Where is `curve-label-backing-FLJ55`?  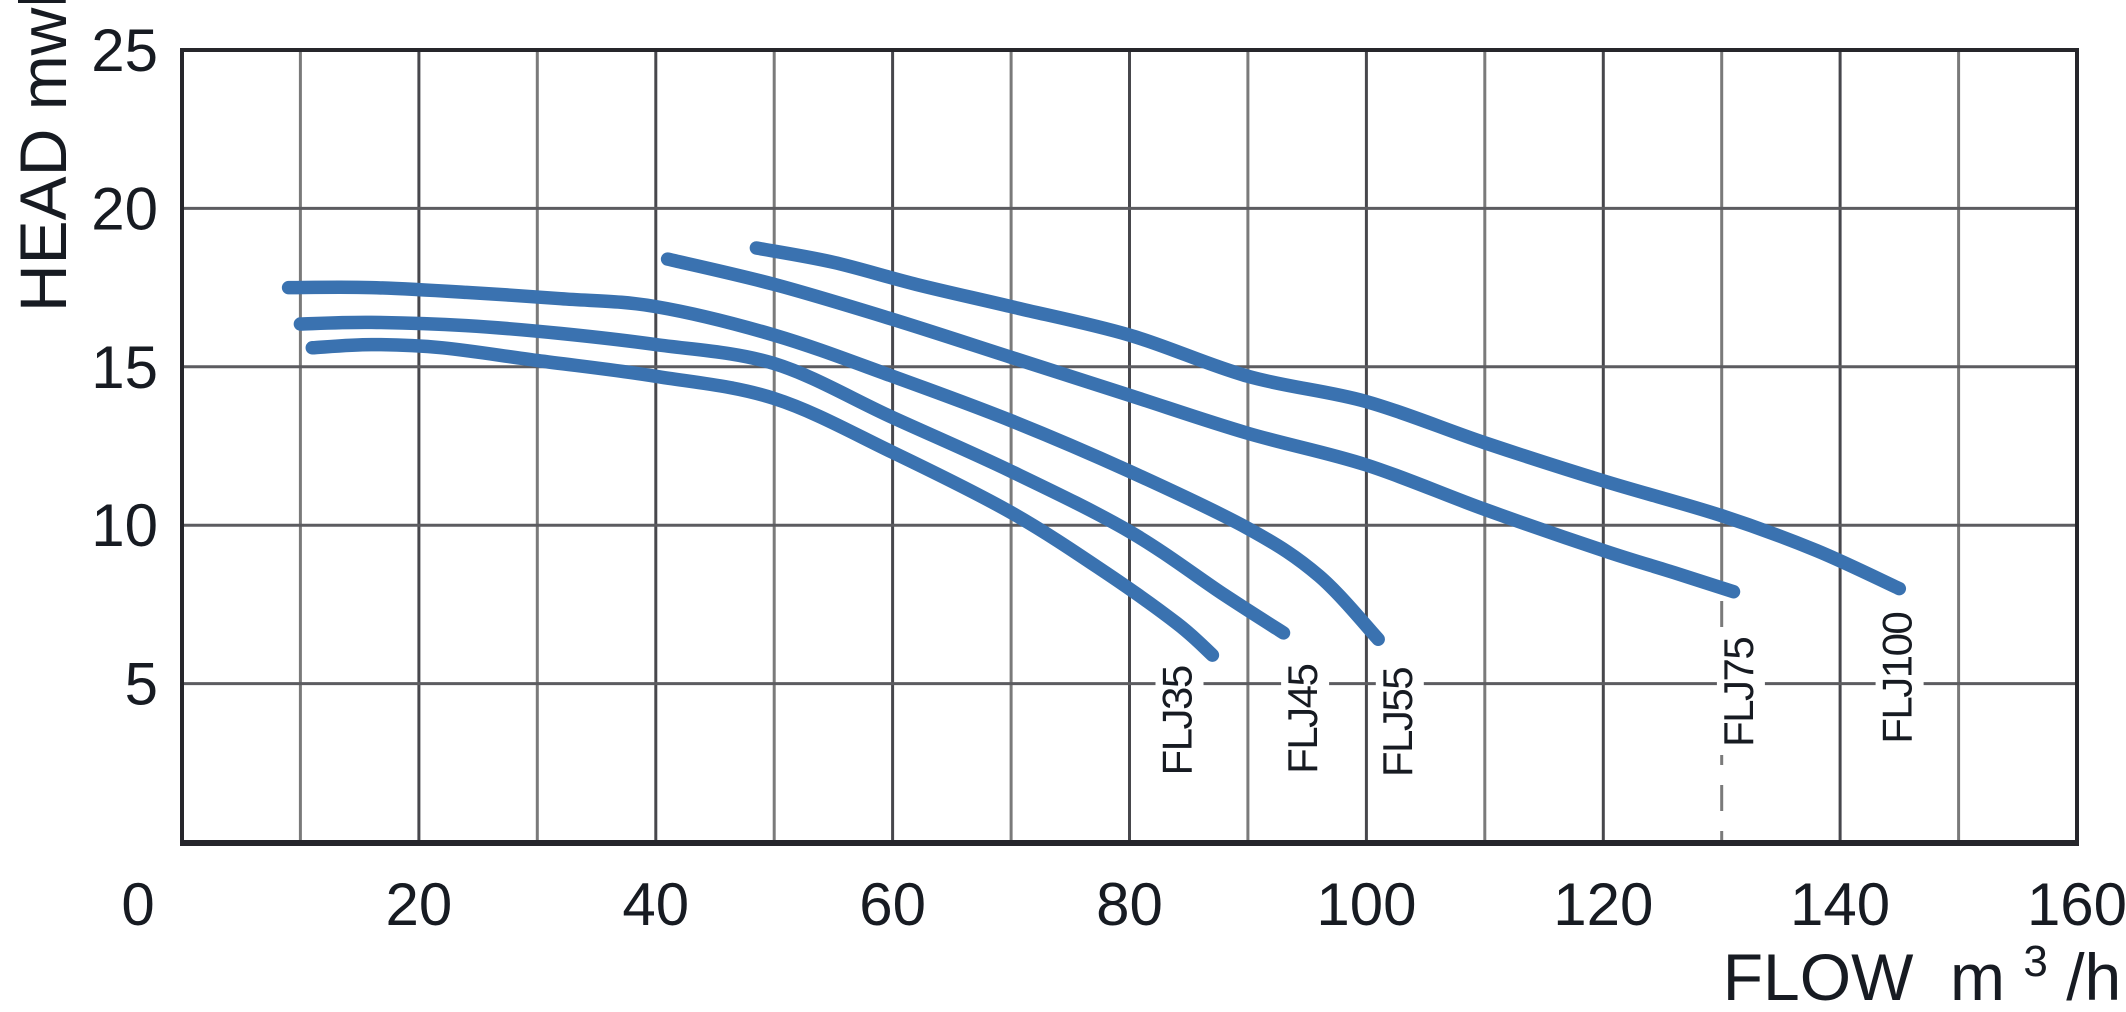 curve-label-backing-FLJ55 is located at coordinates (1399, 722).